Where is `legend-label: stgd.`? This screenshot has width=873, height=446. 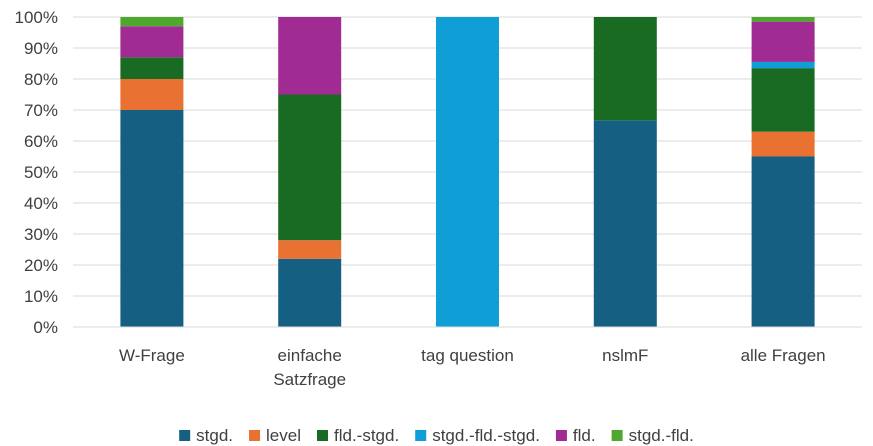 legend-label: stgd. is located at coordinates (214, 435).